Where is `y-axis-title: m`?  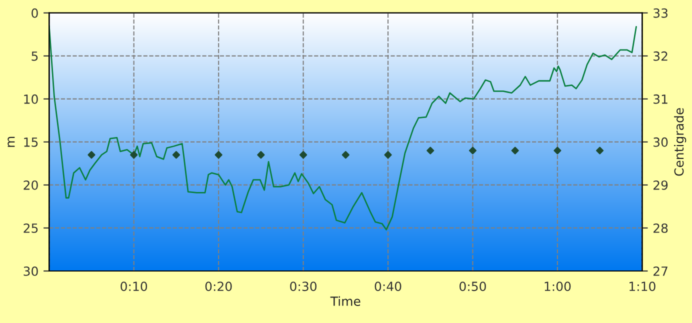
y-axis-title: m is located at coordinates (11, 141).